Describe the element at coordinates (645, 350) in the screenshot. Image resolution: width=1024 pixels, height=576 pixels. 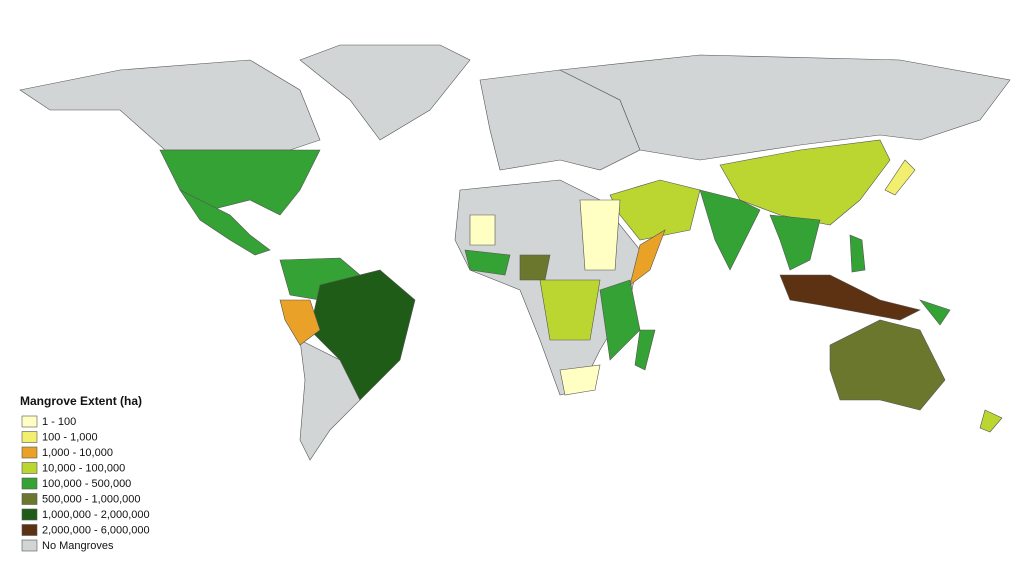
I see `madagascar` at that location.